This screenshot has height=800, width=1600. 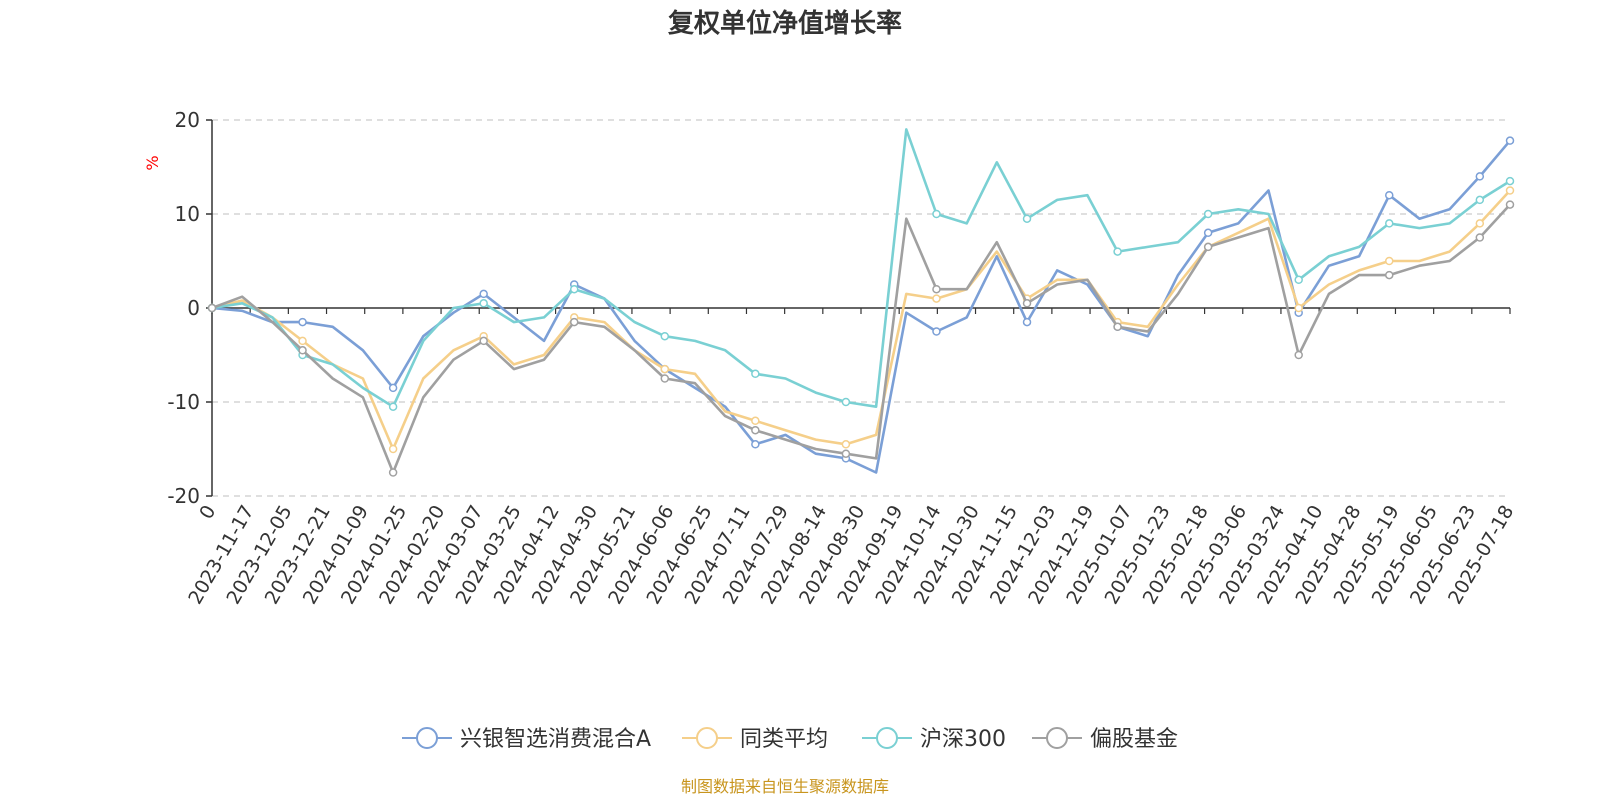 I want to click on legend-label: 兴银智选消费混合A, so click(x=555, y=739).